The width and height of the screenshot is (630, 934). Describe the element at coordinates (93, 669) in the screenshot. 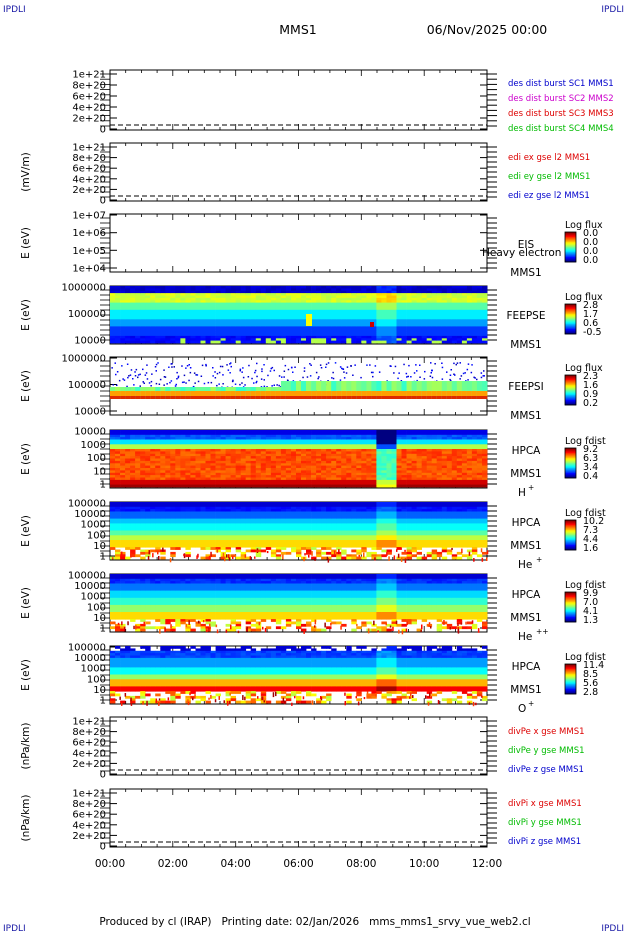

I see `y-tick-label-hpca_o: 1000` at that location.